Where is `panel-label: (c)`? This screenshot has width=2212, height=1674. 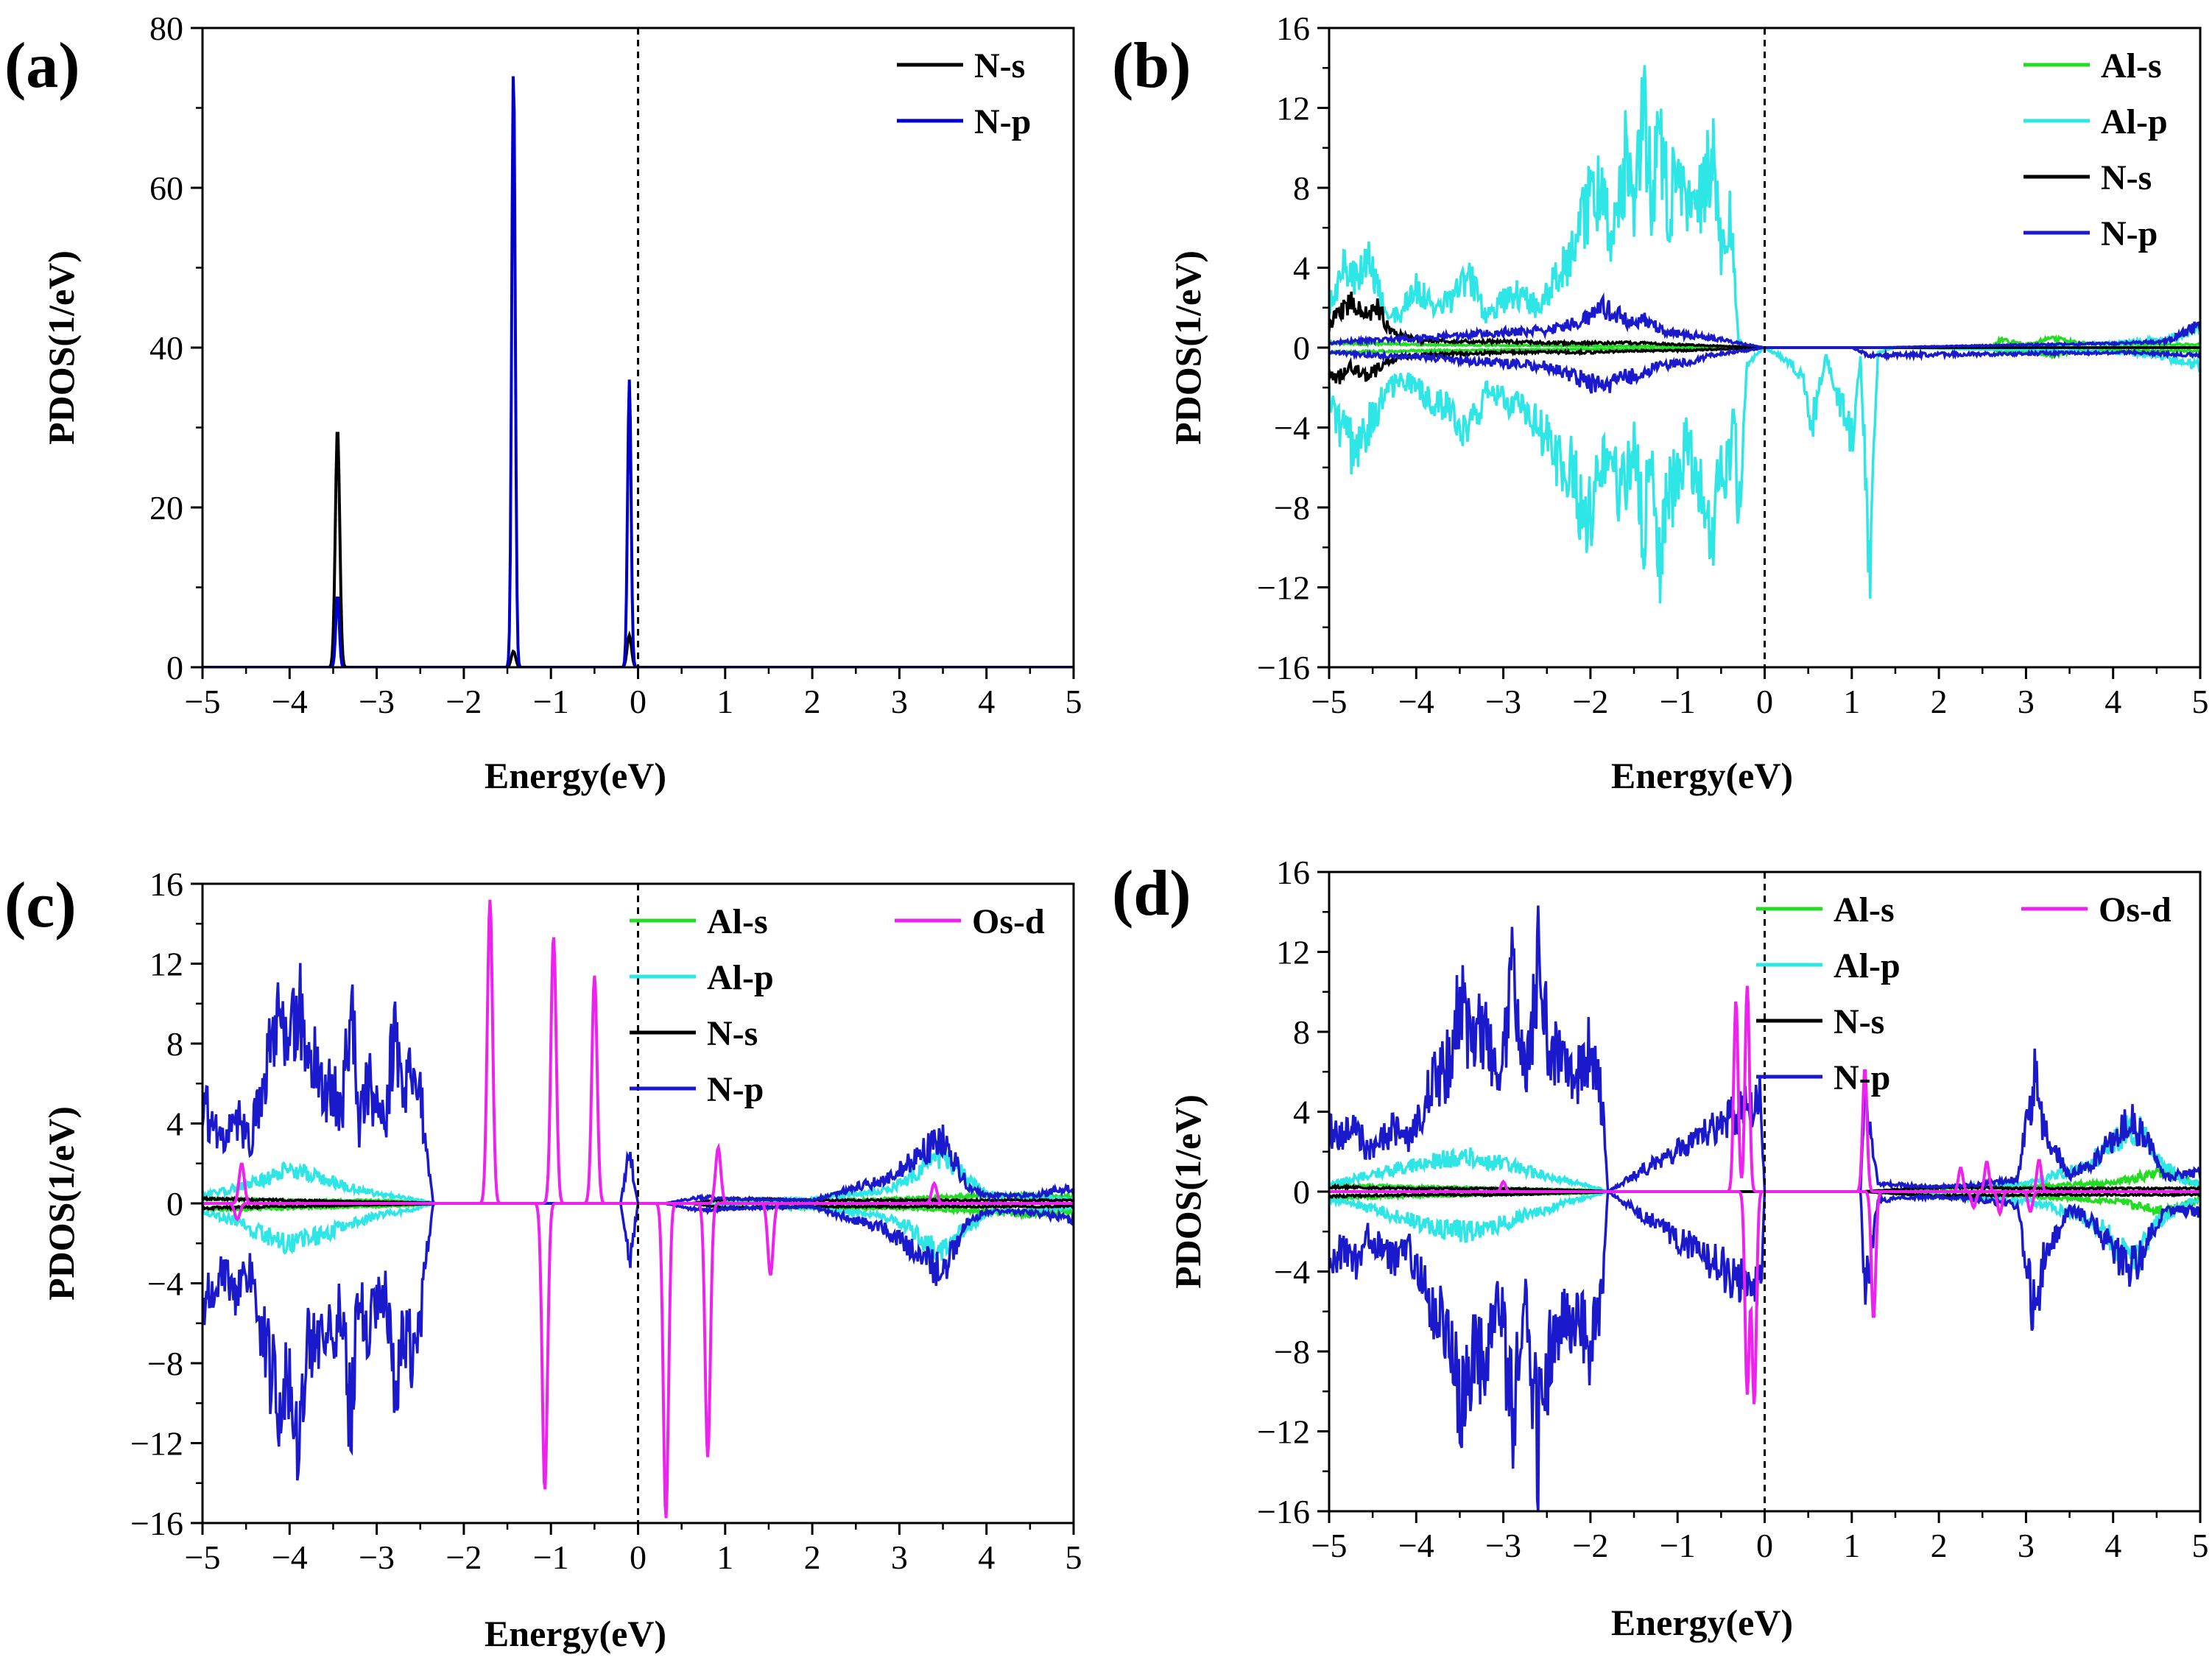
panel-label: (c) is located at coordinates (40, 905).